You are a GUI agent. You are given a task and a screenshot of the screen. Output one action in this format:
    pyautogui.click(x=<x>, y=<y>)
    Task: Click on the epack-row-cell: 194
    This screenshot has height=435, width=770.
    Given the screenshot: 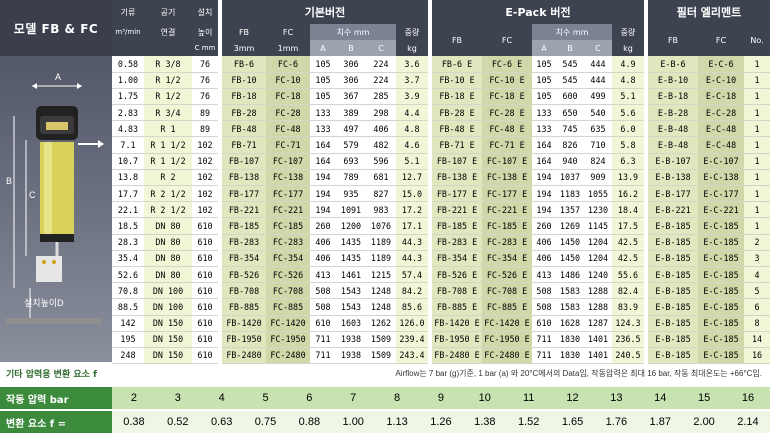 What is the action you would take?
    pyautogui.click(x=544, y=178)
    